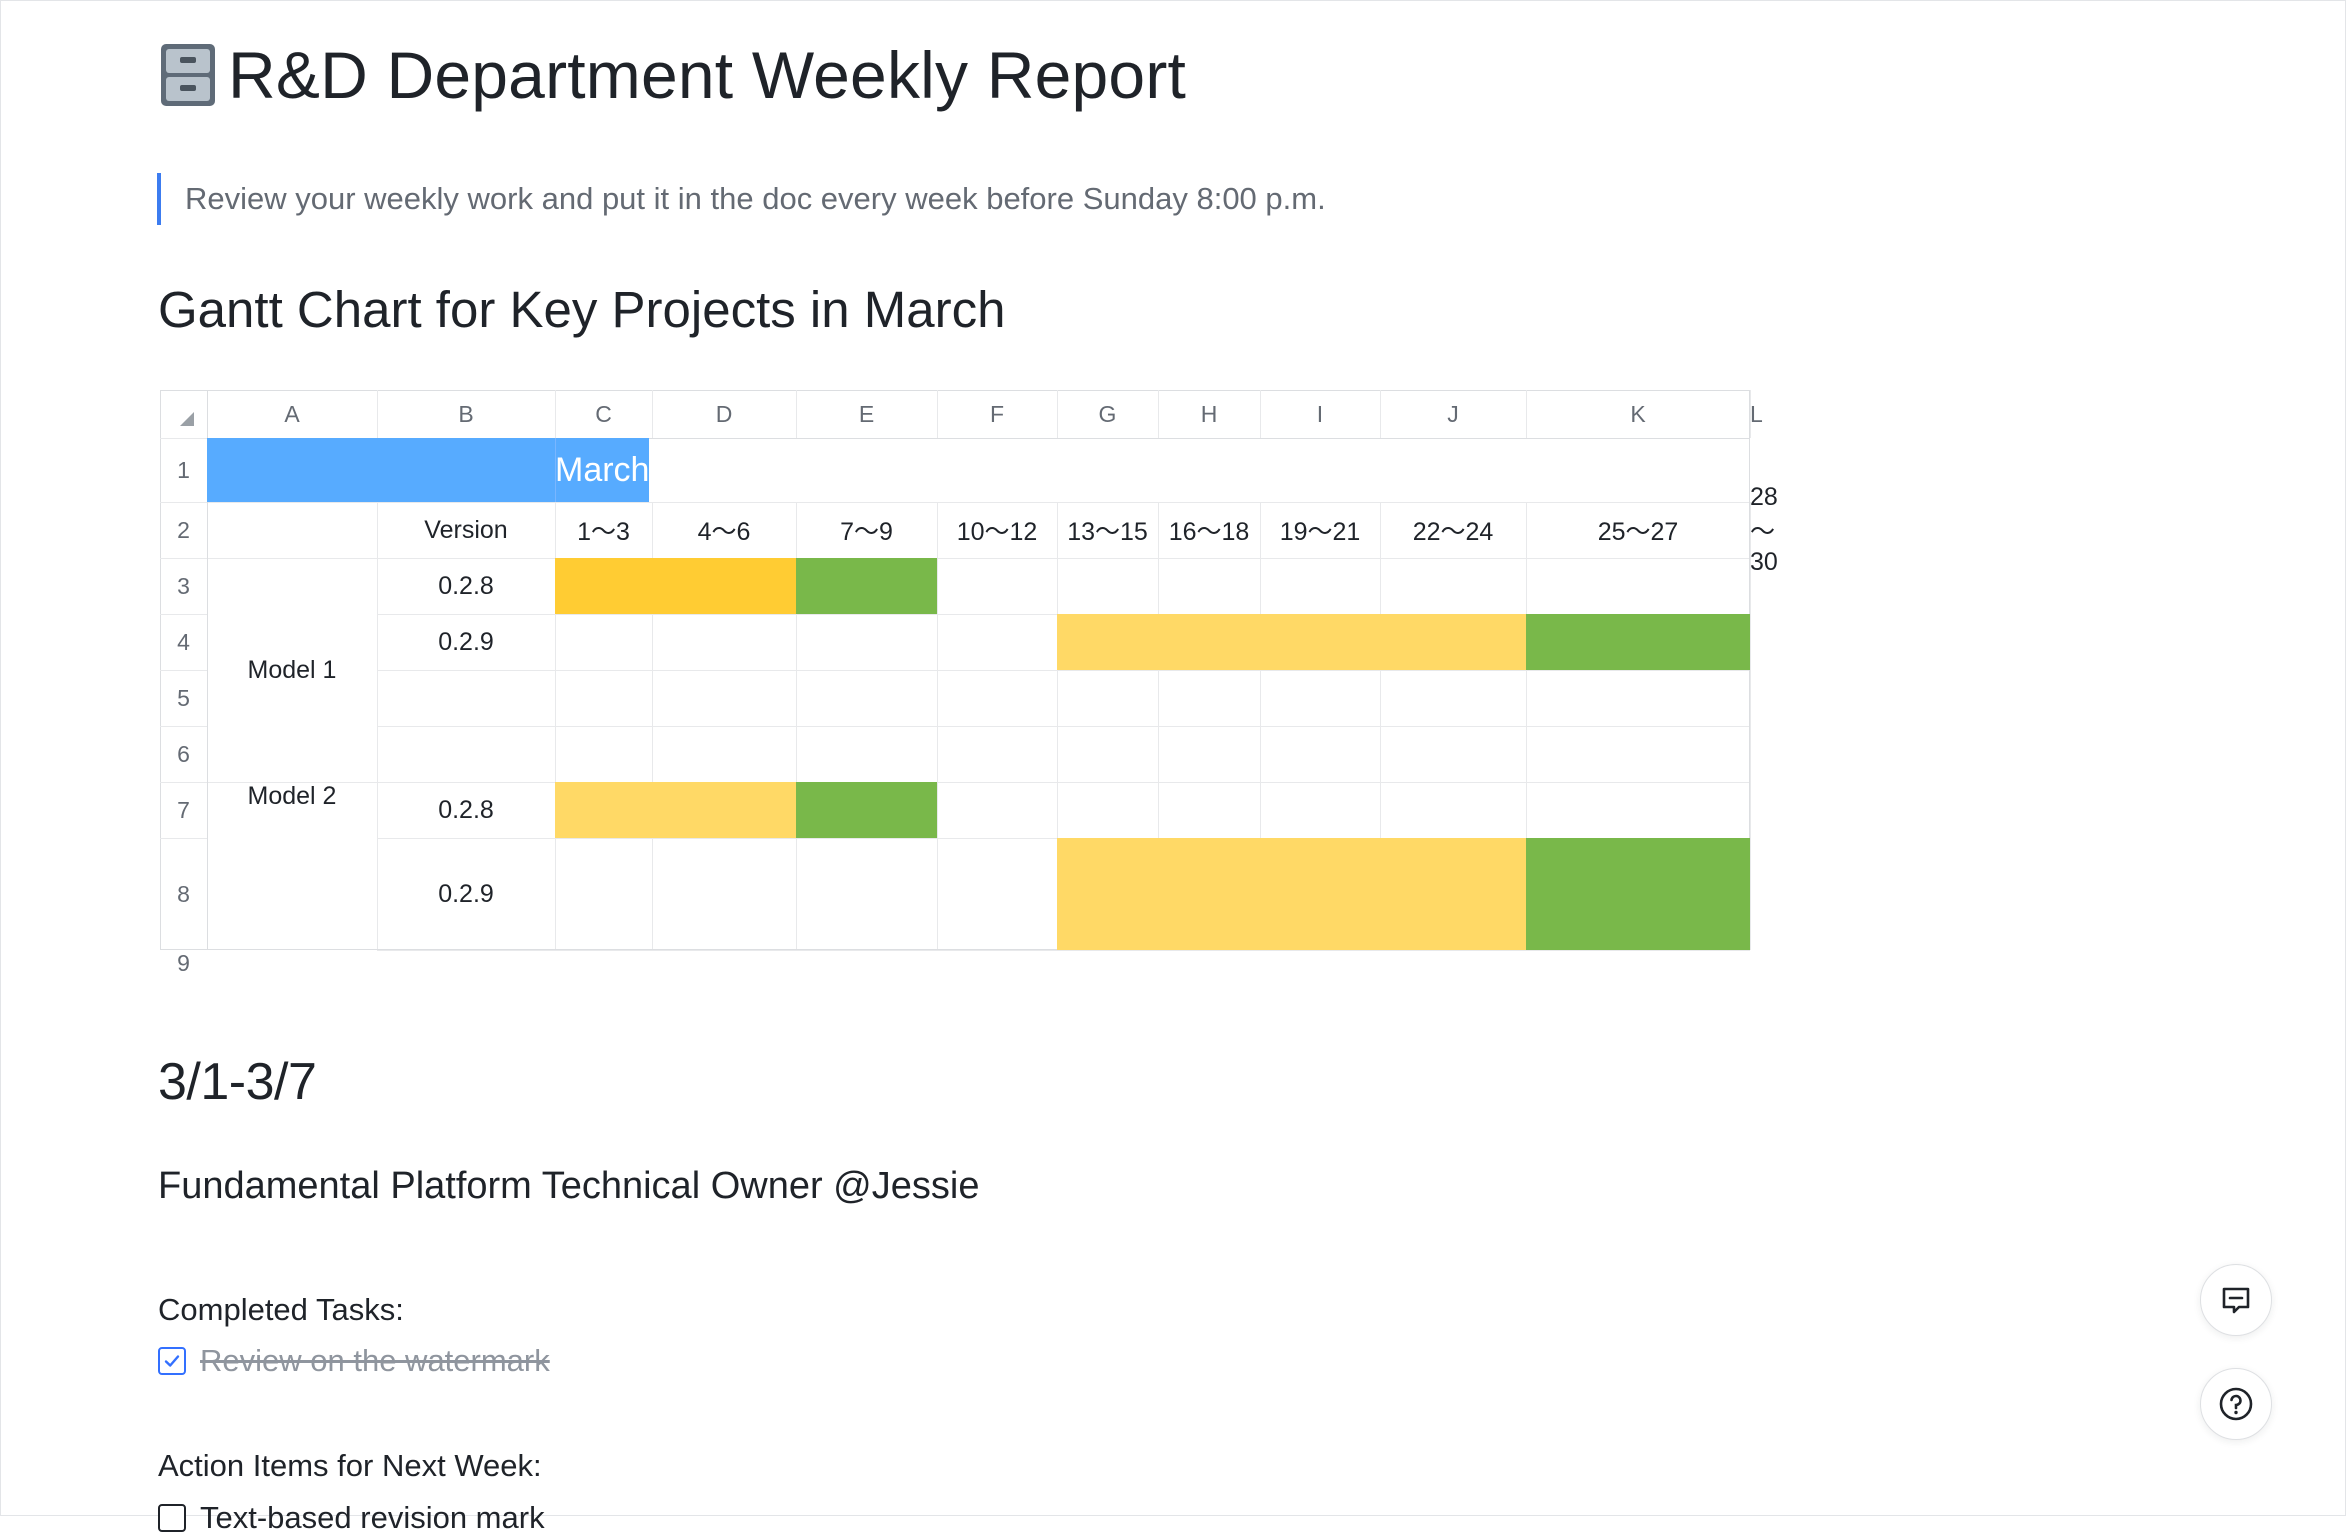 The image size is (2346, 1536). Describe the element at coordinates (183, 585) in the screenshot. I see `row-header: 3` at that location.